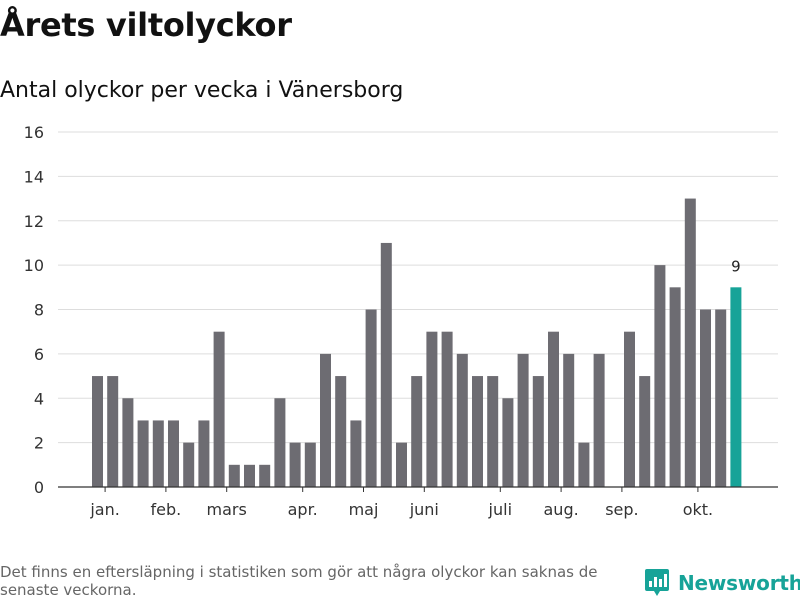  What do you see at coordinates (736, 266) in the screenshot?
I see `bar-value-label: 9` at bounding box center [736, 266].